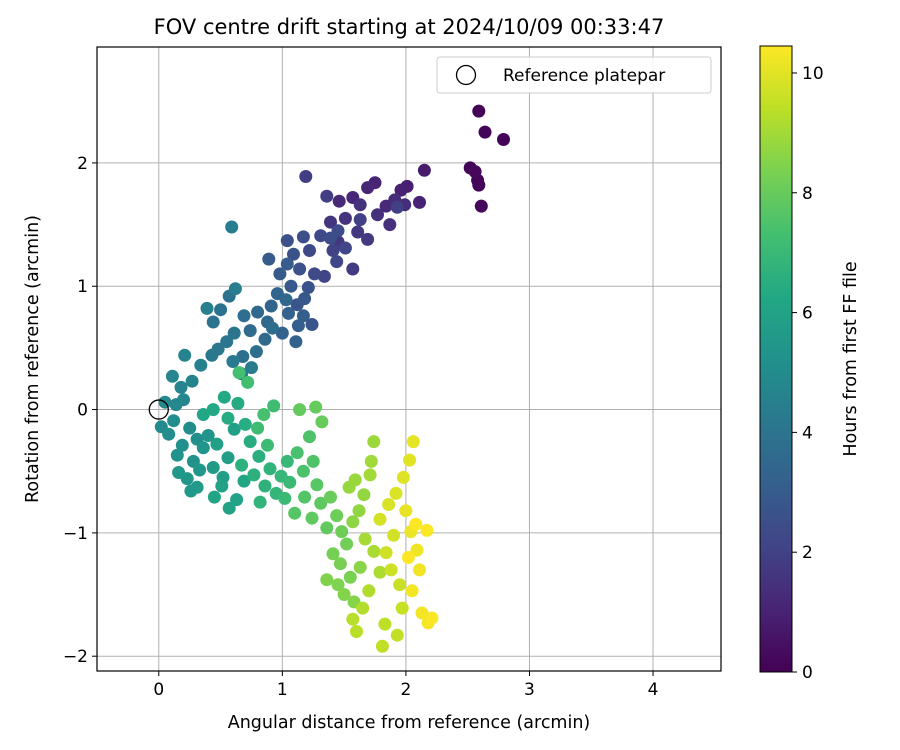 Image resolution: width=900 pixels, height=750 pixels. What do you see at coordinates (75, 534) in the screenshot?
I see `y-tick-label: −1` at bounding box center [75, 534].